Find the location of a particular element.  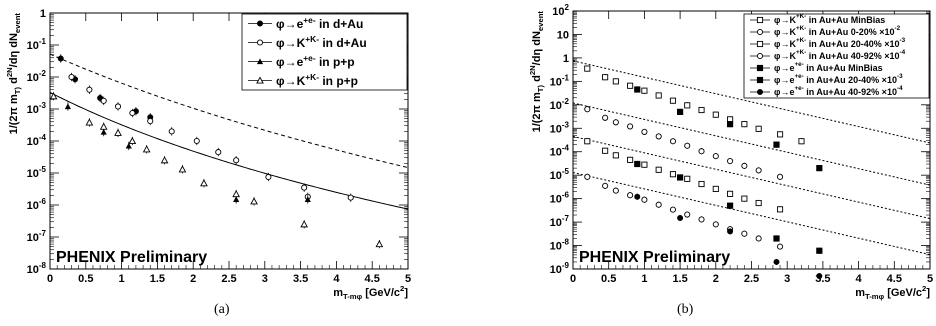

x-tick-label: 1.5 is located at coordinates (679, 279).